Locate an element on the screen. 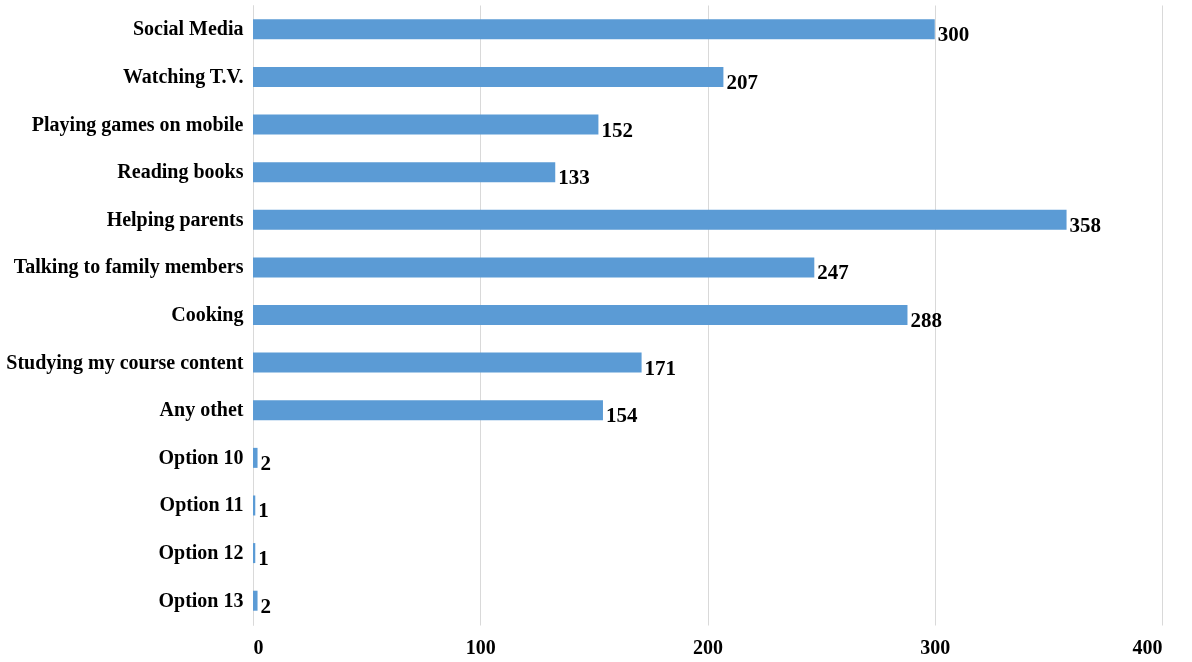 The width and height of the screenshot is (1192, 662). data-label: 152 is located at coordinates (617, 129).